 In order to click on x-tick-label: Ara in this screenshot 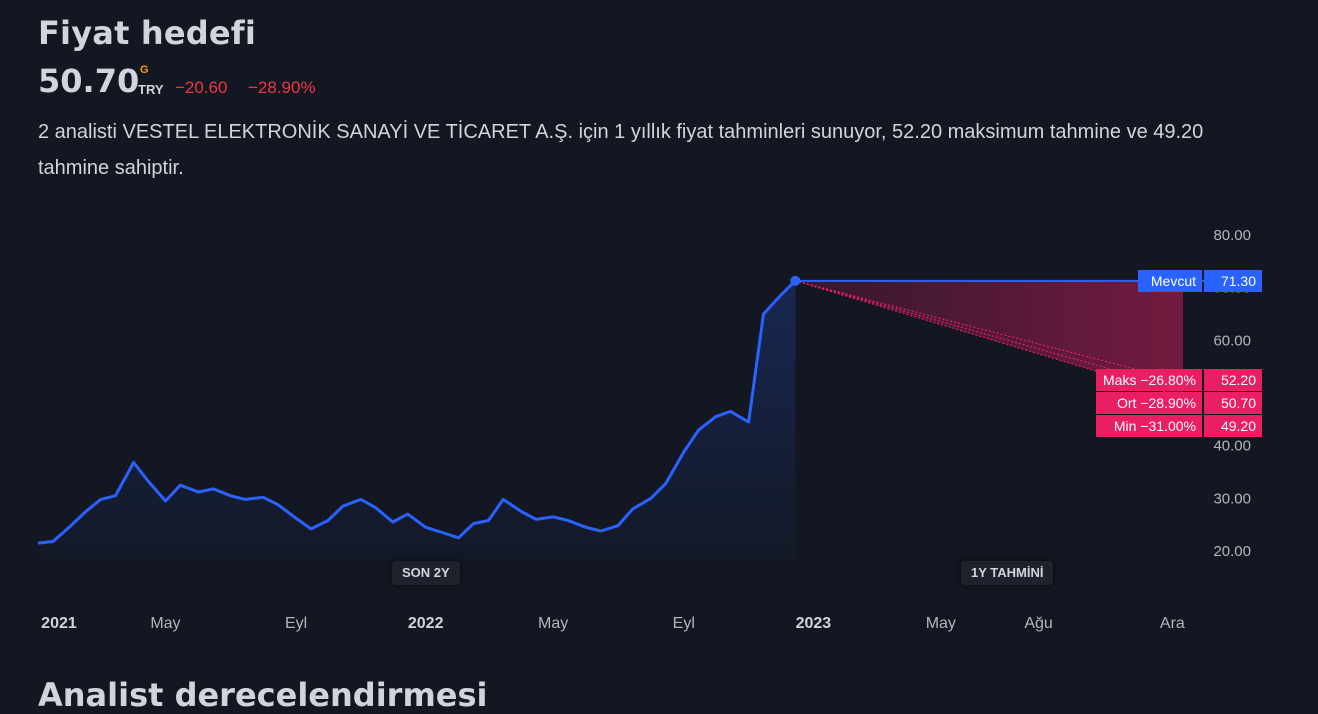, I will do `click(1172, 623)`.